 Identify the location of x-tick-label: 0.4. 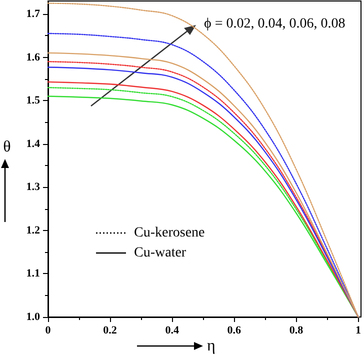
(172, 330).